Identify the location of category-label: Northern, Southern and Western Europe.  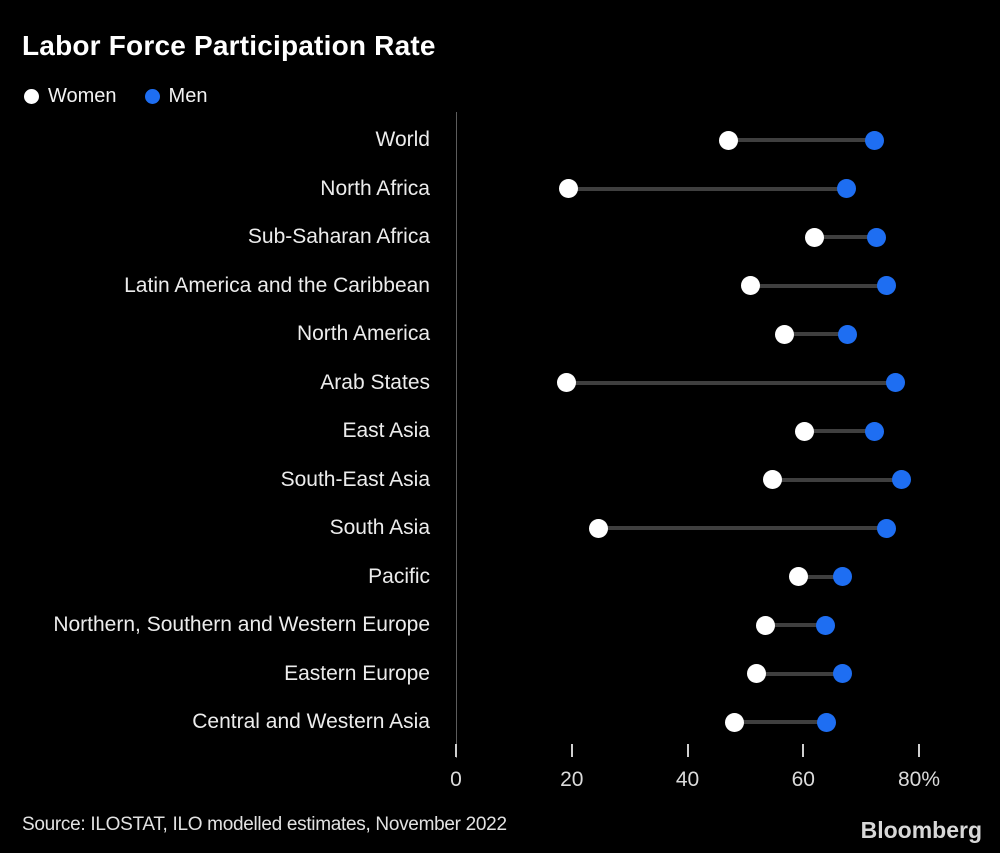
(241, 624).